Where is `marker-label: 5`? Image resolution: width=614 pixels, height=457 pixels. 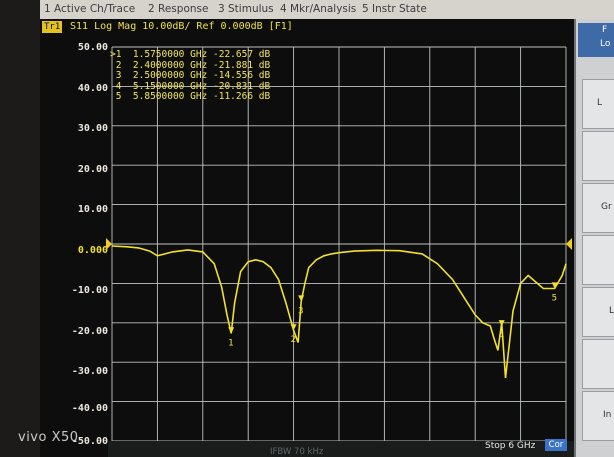 marker-label: 5 is located at coordinates (554, 298).